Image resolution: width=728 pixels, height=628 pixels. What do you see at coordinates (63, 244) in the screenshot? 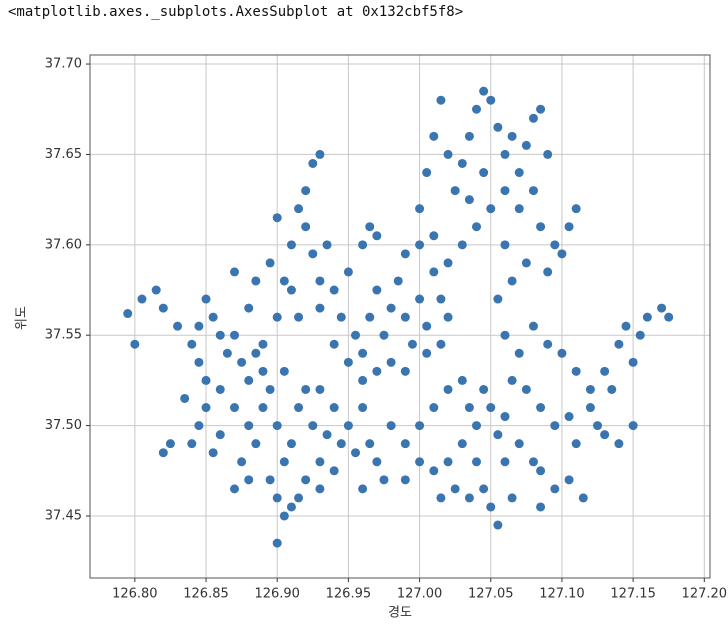
I see `y-tick-label: 37.60` at bounding box center [63, 244].